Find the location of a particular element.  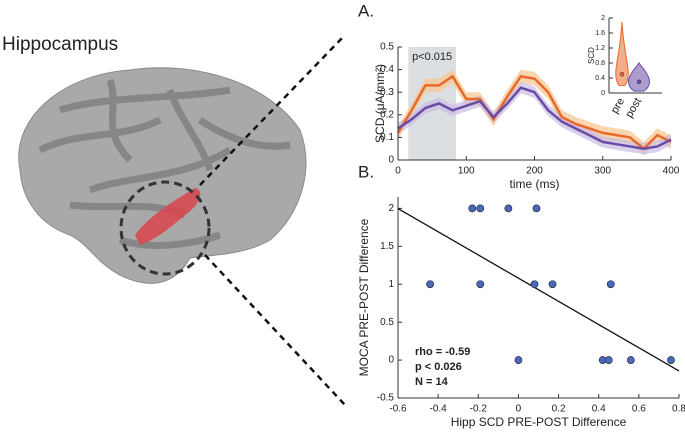

y-tick-label: -0.5 is located at coordinates (386, 398).